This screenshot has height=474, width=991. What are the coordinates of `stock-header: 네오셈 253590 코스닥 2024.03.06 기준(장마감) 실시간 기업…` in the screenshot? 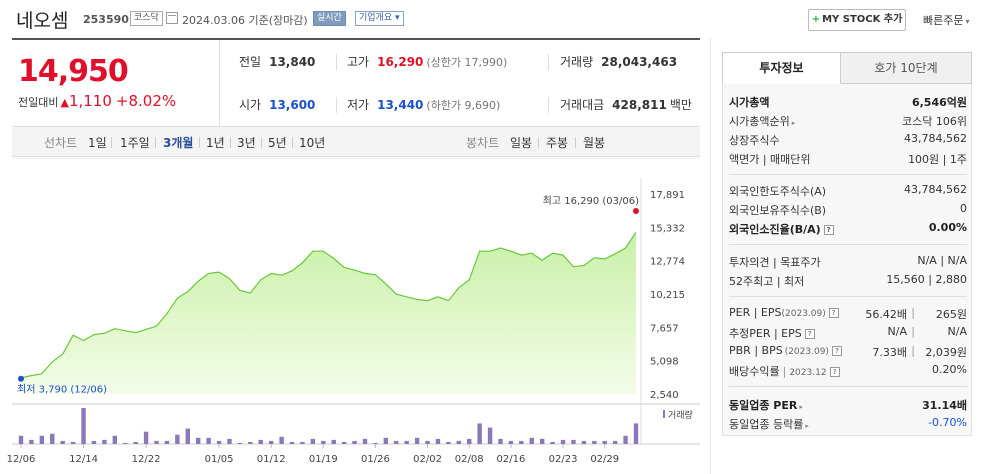 It's located at (495, 19).